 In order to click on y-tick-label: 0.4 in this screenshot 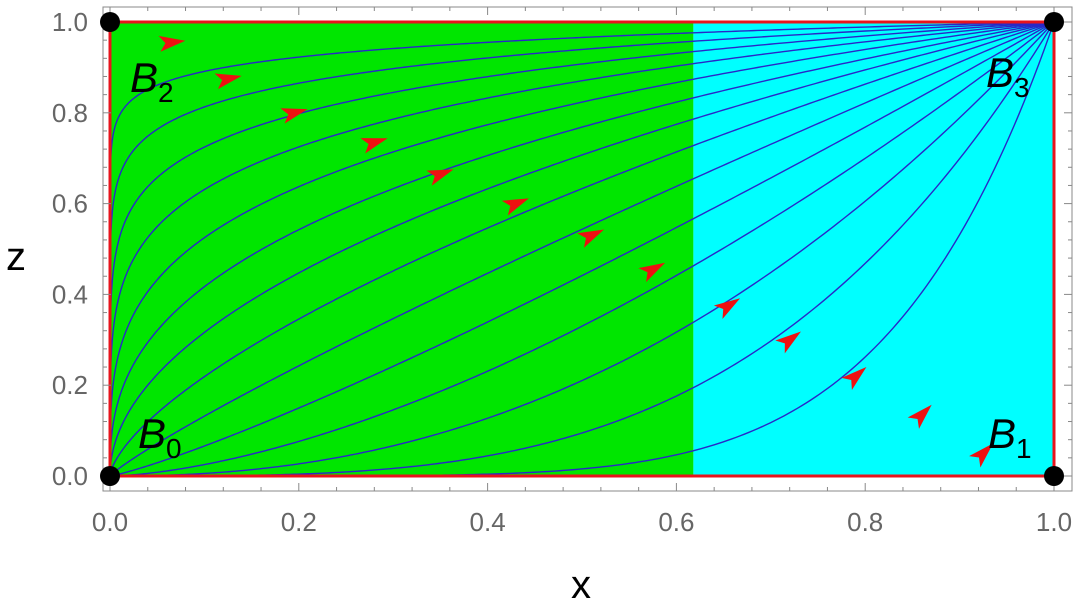, I will do `click(70, 294)`.